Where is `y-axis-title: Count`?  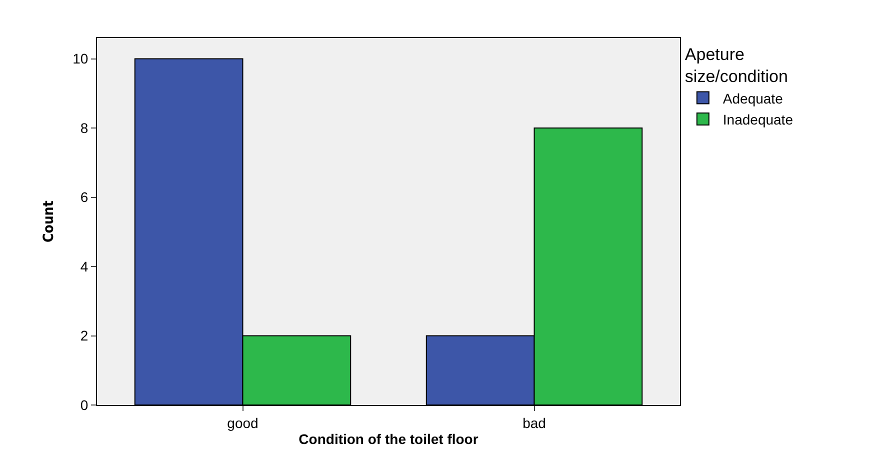
y-axis-title: Count is located at coordinates (49, 221).